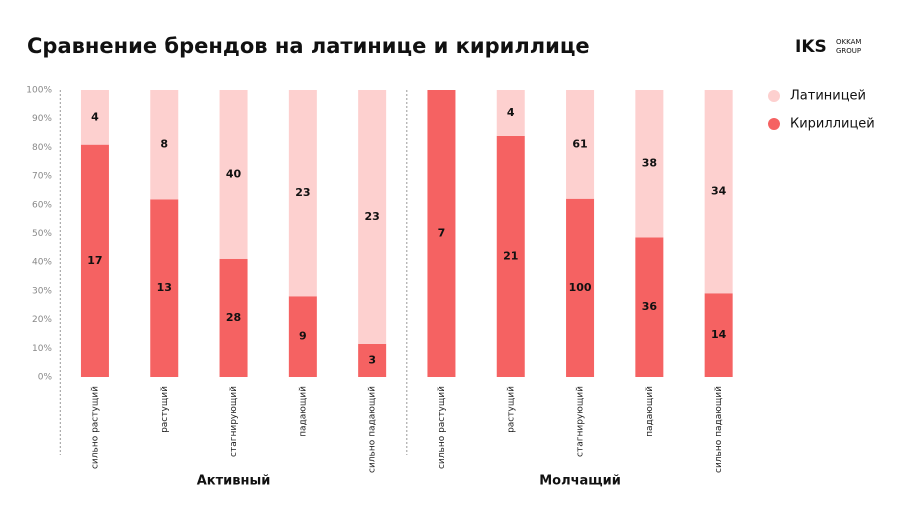 Image resolution: width=900 pixels, height=506 pixels. Describe the element at coordinates (848, 42) in the screenshot. I see `logo-text: OKKAM` at that location.